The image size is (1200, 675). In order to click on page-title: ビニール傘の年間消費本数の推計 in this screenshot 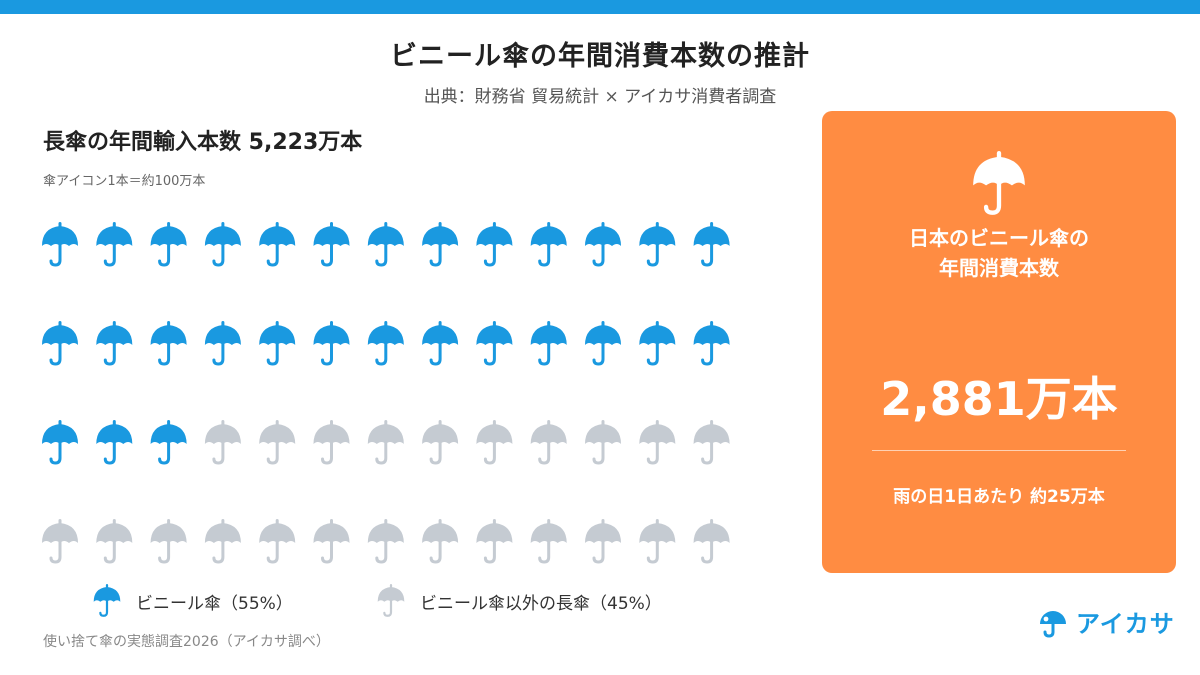, I will do `click(600, 56)`.